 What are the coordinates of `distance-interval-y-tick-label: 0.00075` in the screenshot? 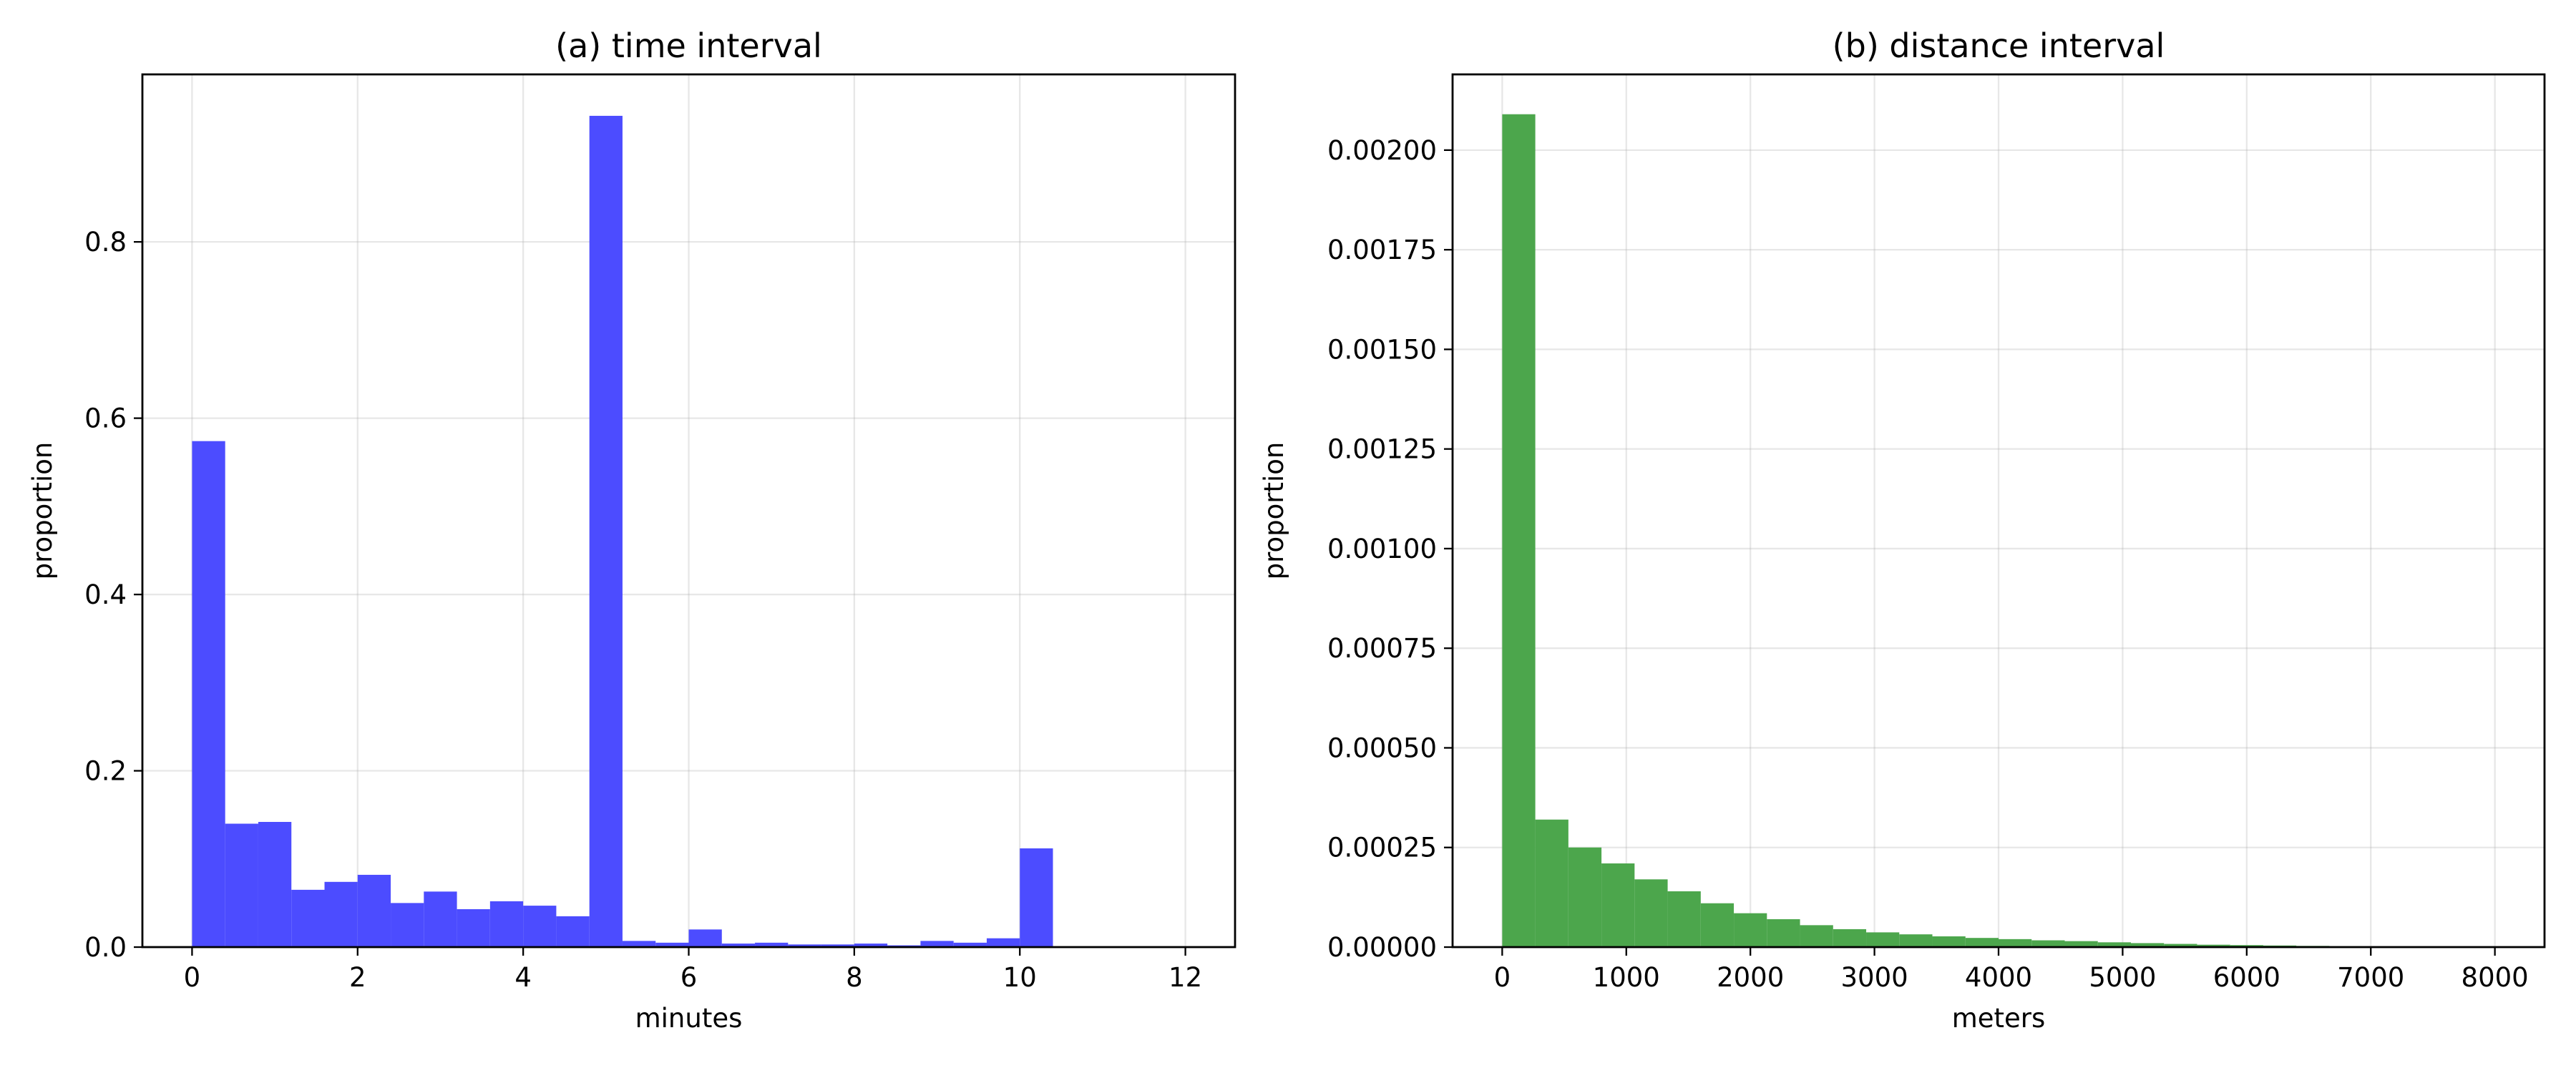 It's located at (1382, 648).